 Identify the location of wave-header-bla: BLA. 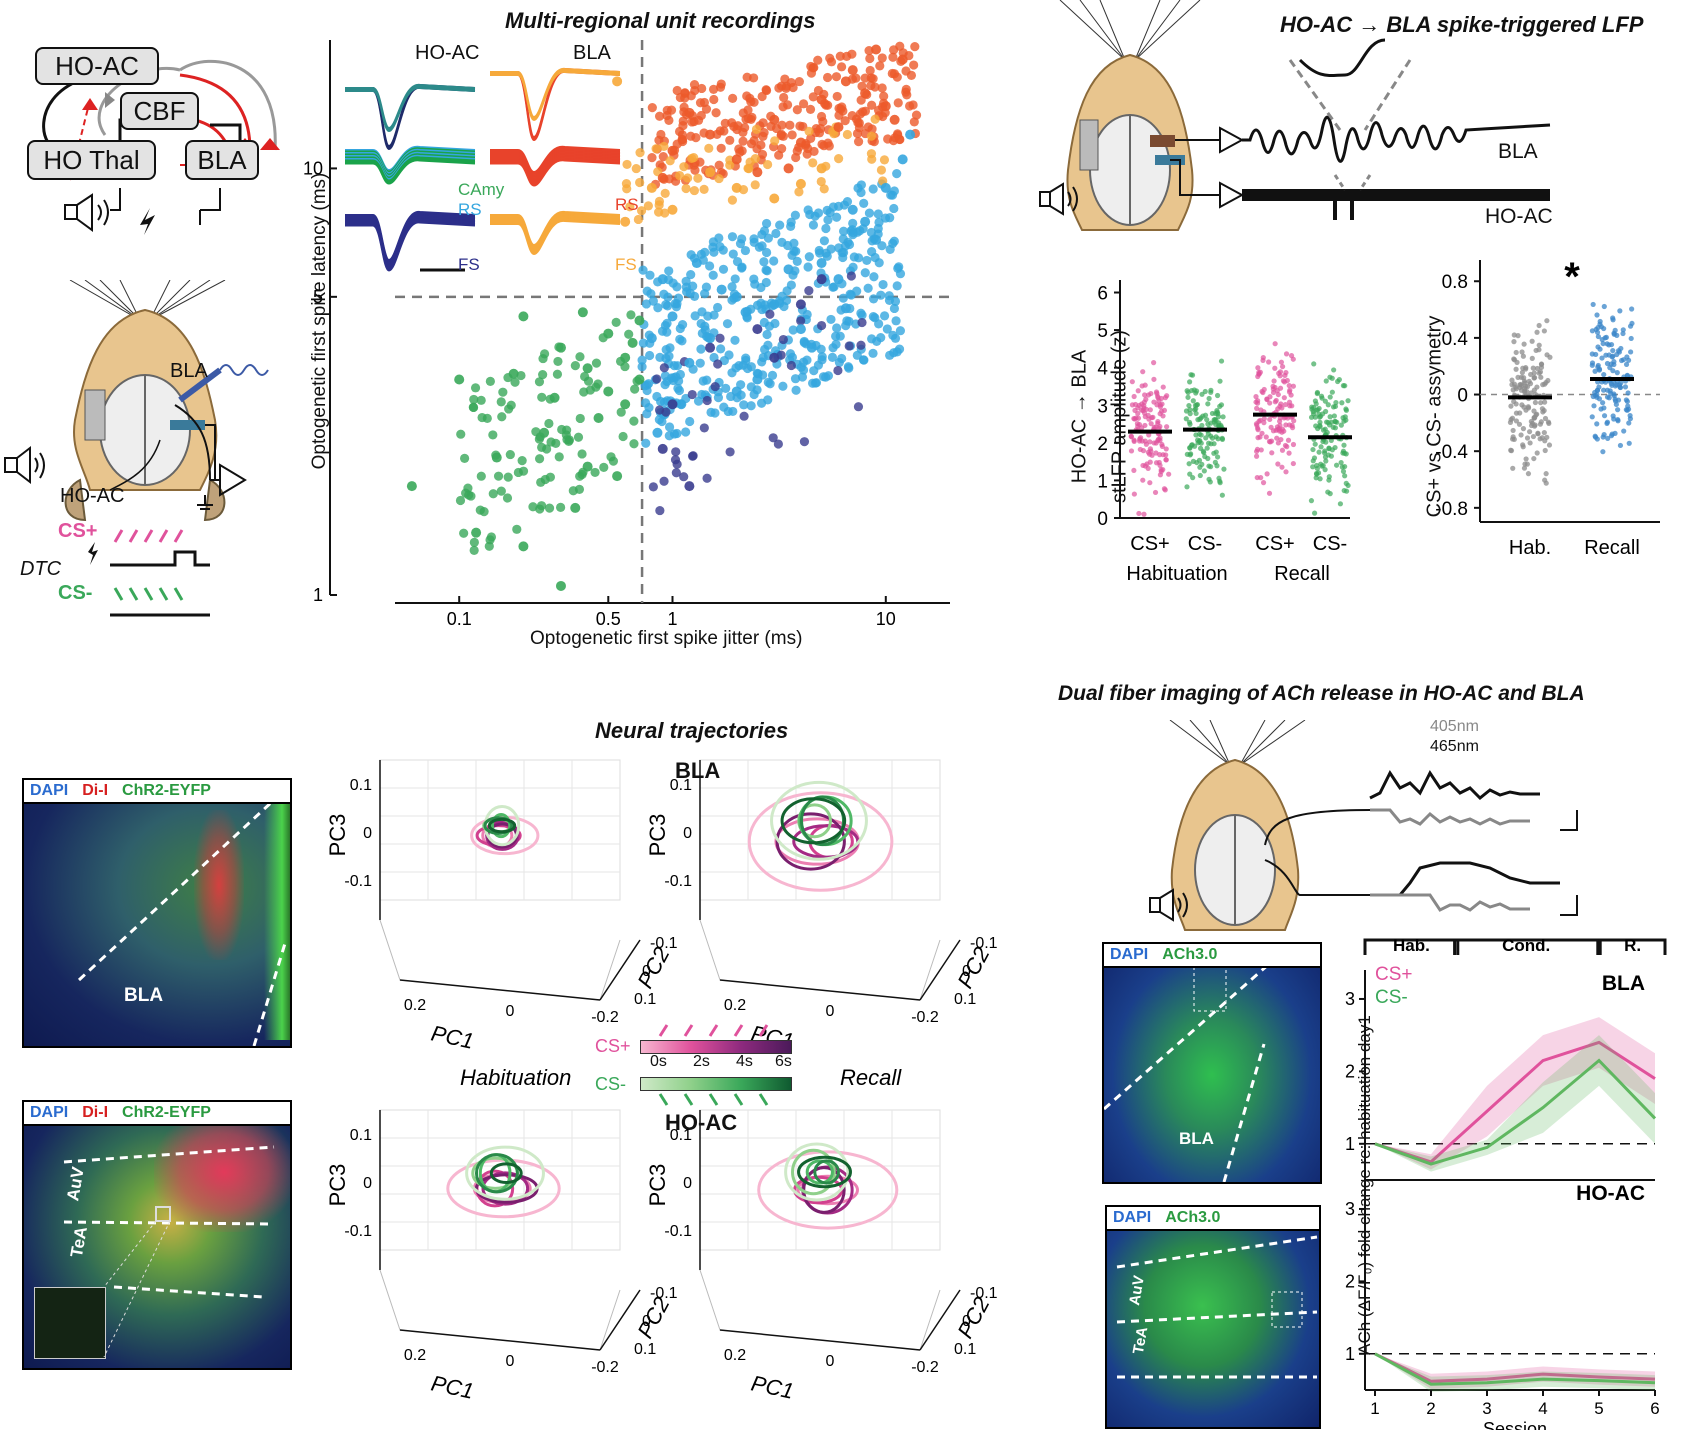
(592, 53).